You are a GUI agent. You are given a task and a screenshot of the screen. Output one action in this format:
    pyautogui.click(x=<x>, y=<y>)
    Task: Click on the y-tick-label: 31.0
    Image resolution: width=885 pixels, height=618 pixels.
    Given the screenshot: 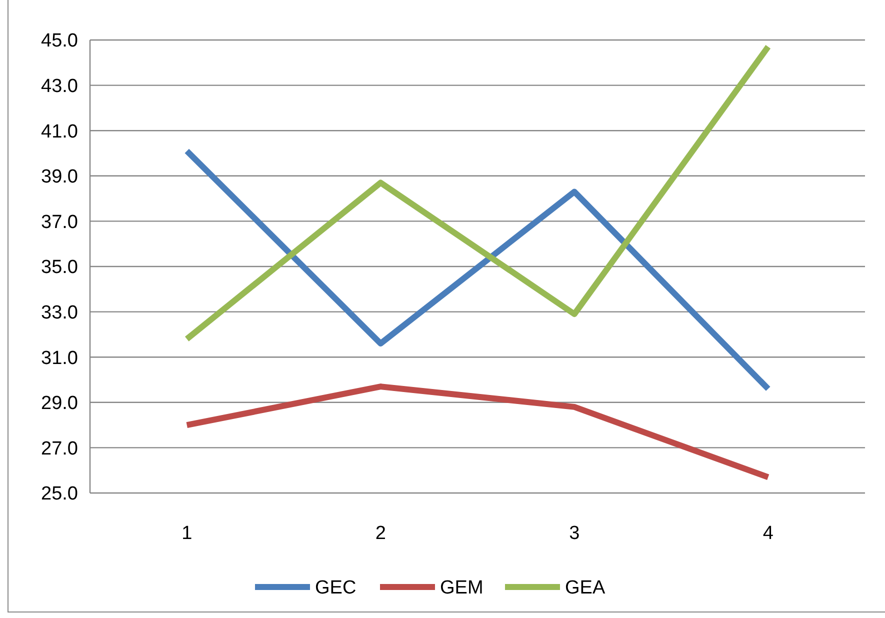 What is the action you would take?
    pyautogui.click(x=59, y=358)
    